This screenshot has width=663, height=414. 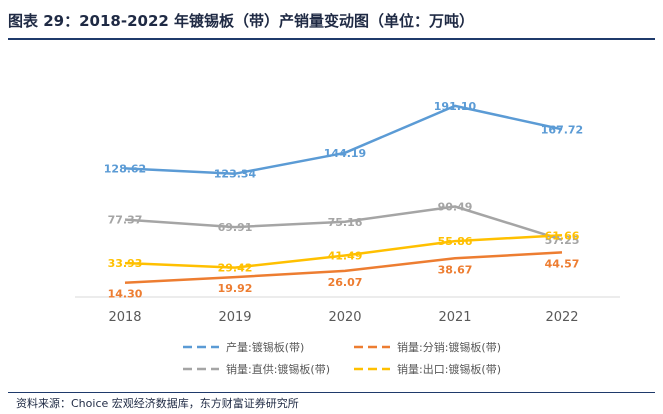 I want to click on data-label-0-2020: 144.19, so click(x=345, y=153).